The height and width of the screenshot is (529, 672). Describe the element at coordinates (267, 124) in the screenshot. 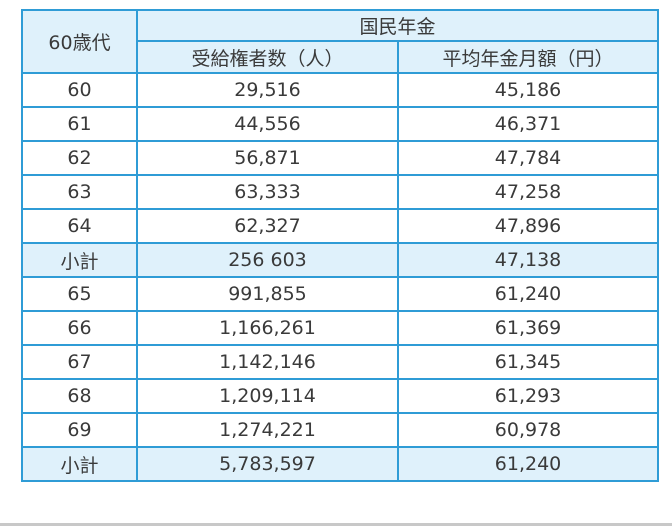

I see `count-cell: 44,556` at that location.